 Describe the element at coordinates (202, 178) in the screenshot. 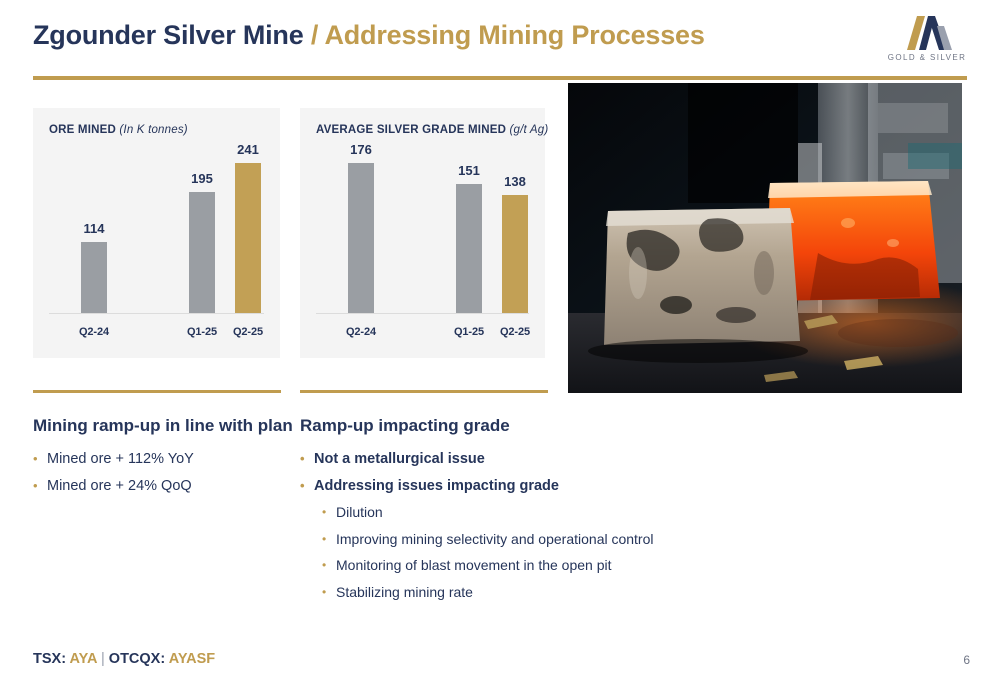

I see `chart-bar-value: 195` at that location.